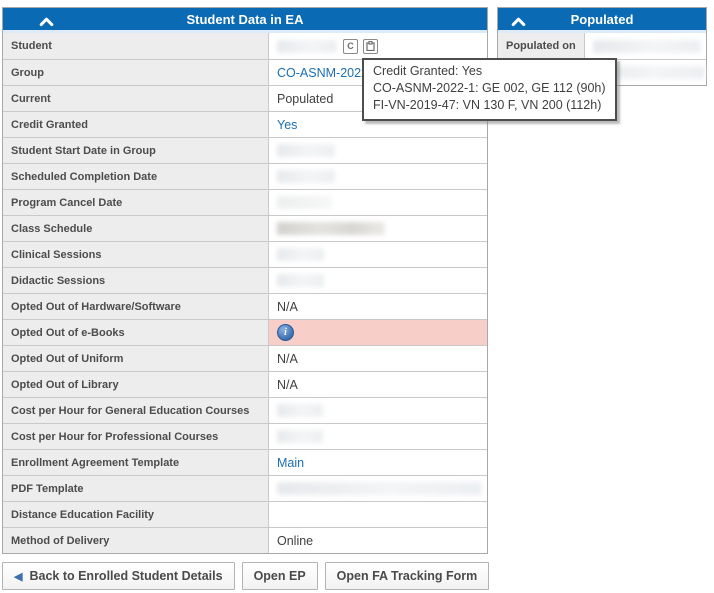 The height and width of the screenshot is (593, 714). I want to click on table-row: Didactic Sessions, so click(245, 280).